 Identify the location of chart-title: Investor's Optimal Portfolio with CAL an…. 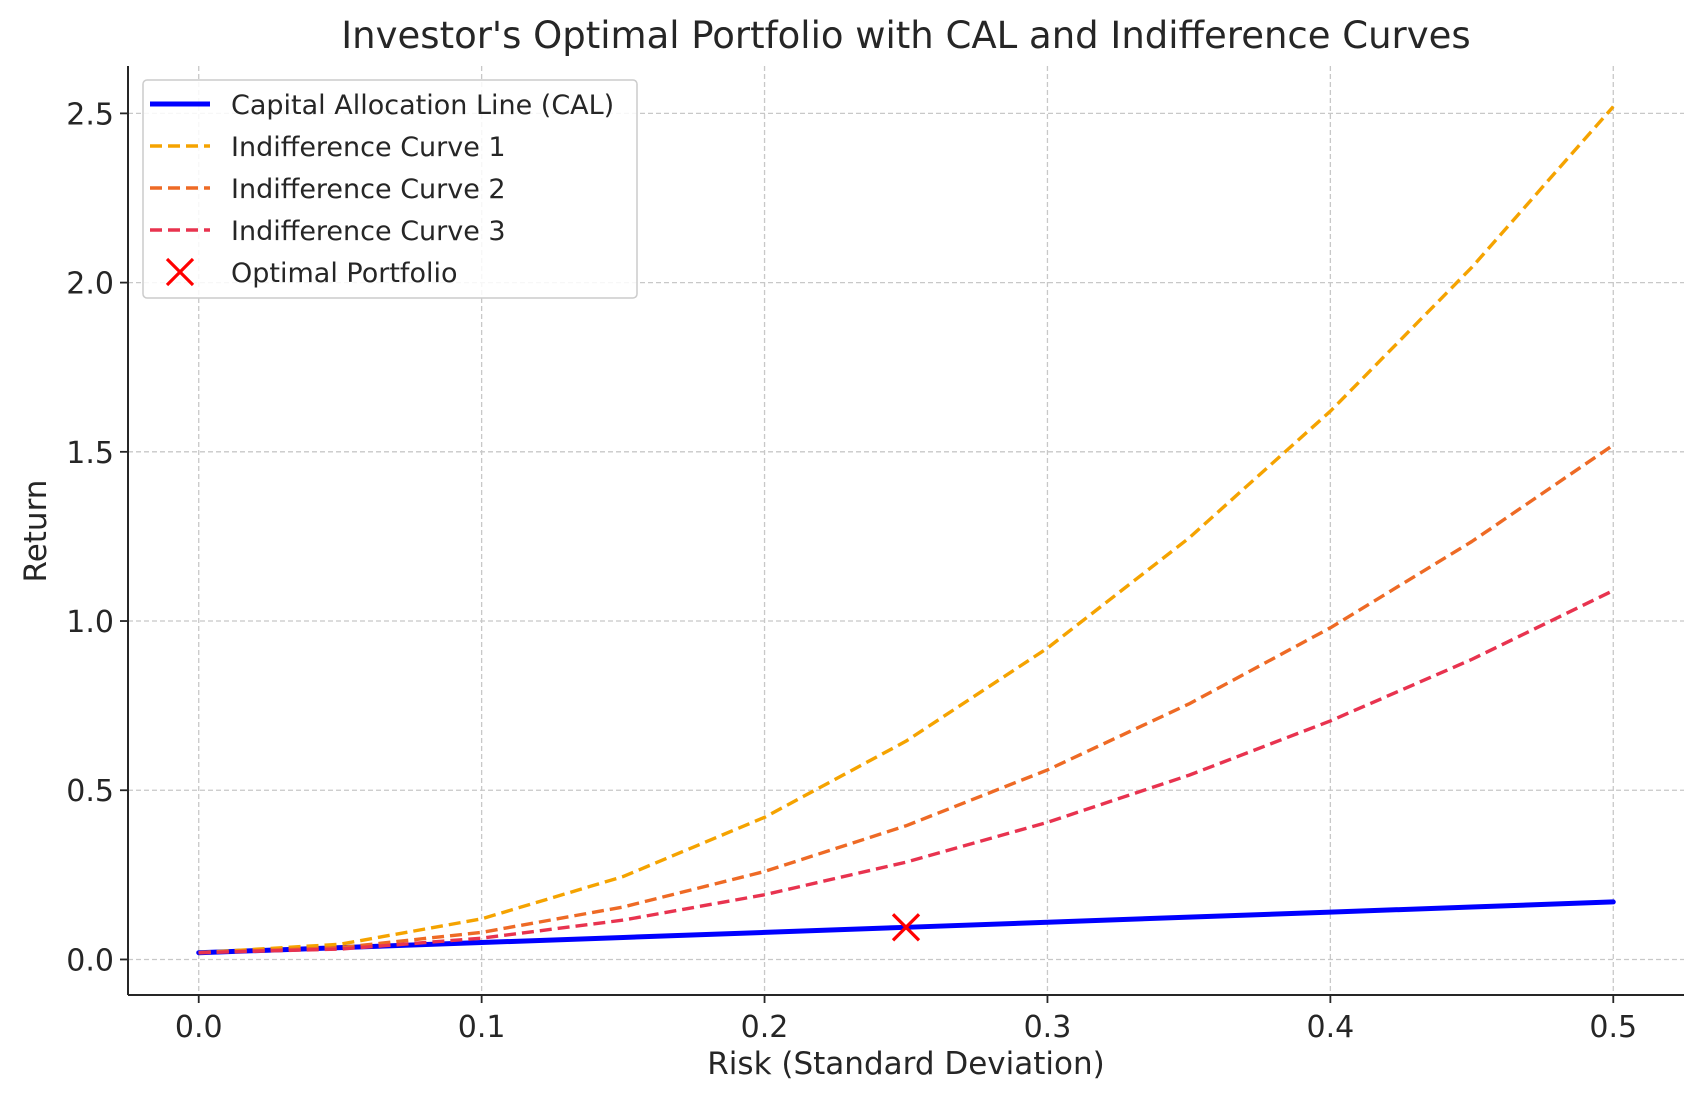
(905, 35).